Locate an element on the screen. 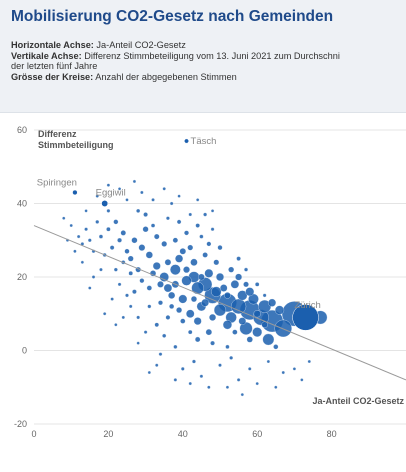 The width and height of the screenshot is (406, 472). annotation-label: Eggiwil is located at coordinates (111, 193).